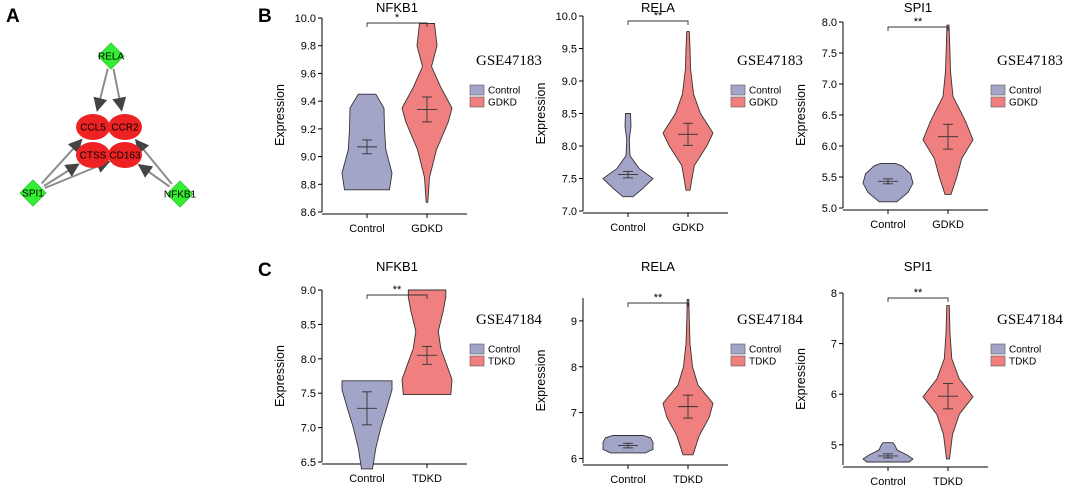  What do you see at coordinates (574, 368) in the screenshot?
I see `y-tick-label: 8` at bounding box center [574, 368].